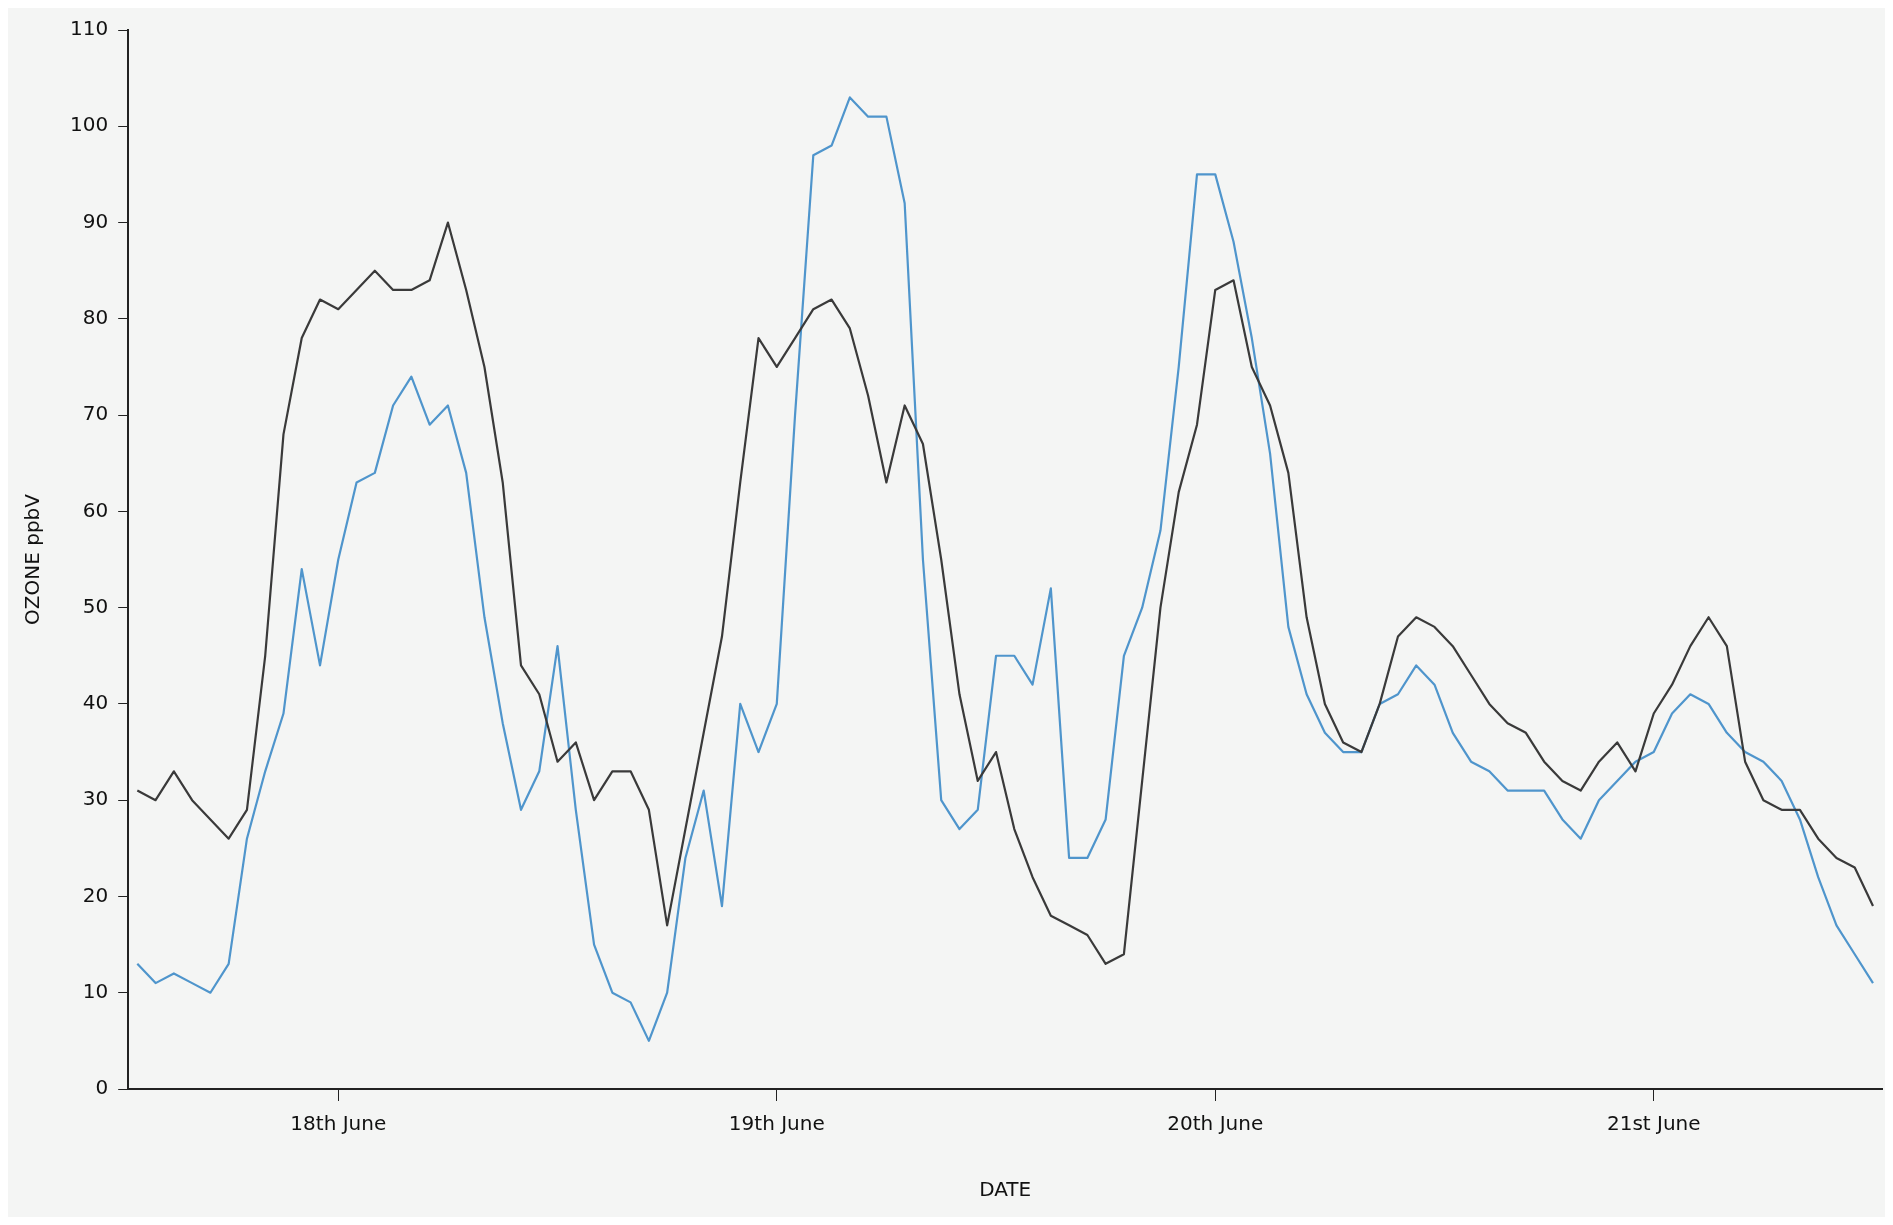  I want to click on y-tick-label: 20, so click(95, 894).